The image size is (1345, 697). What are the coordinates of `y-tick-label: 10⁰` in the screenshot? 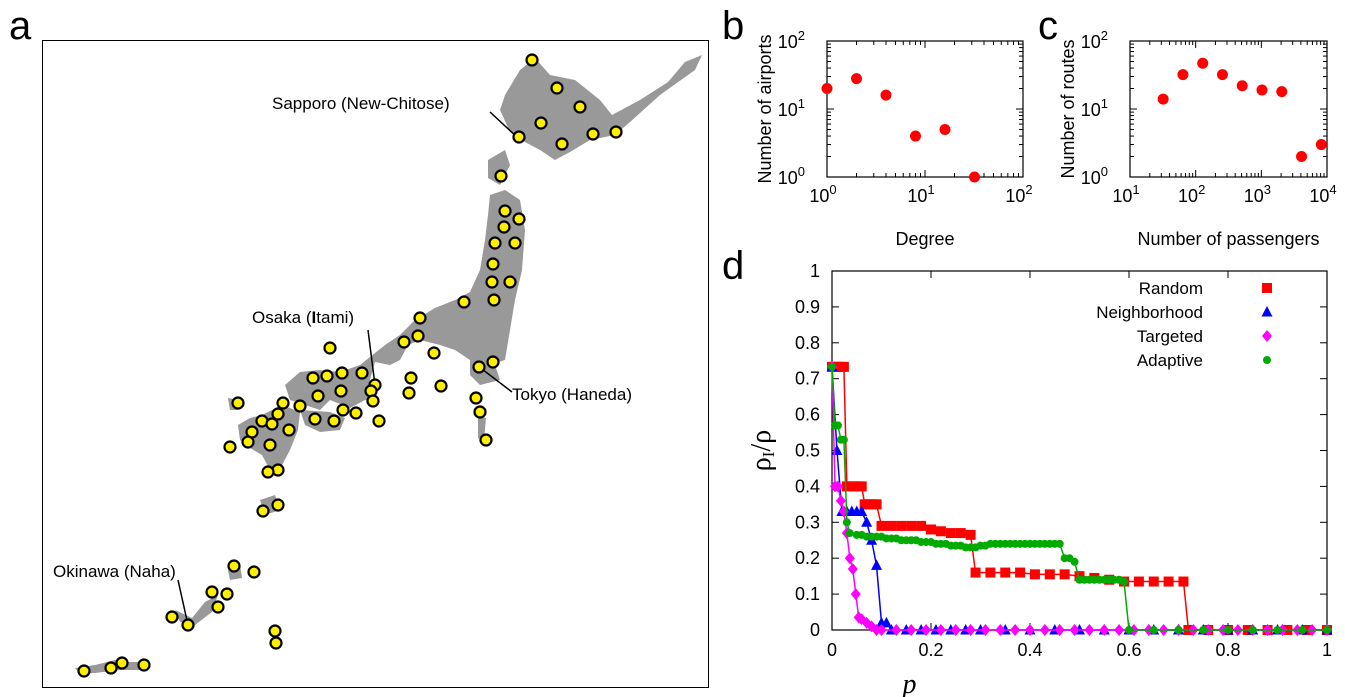 It's located at (1094, 176).